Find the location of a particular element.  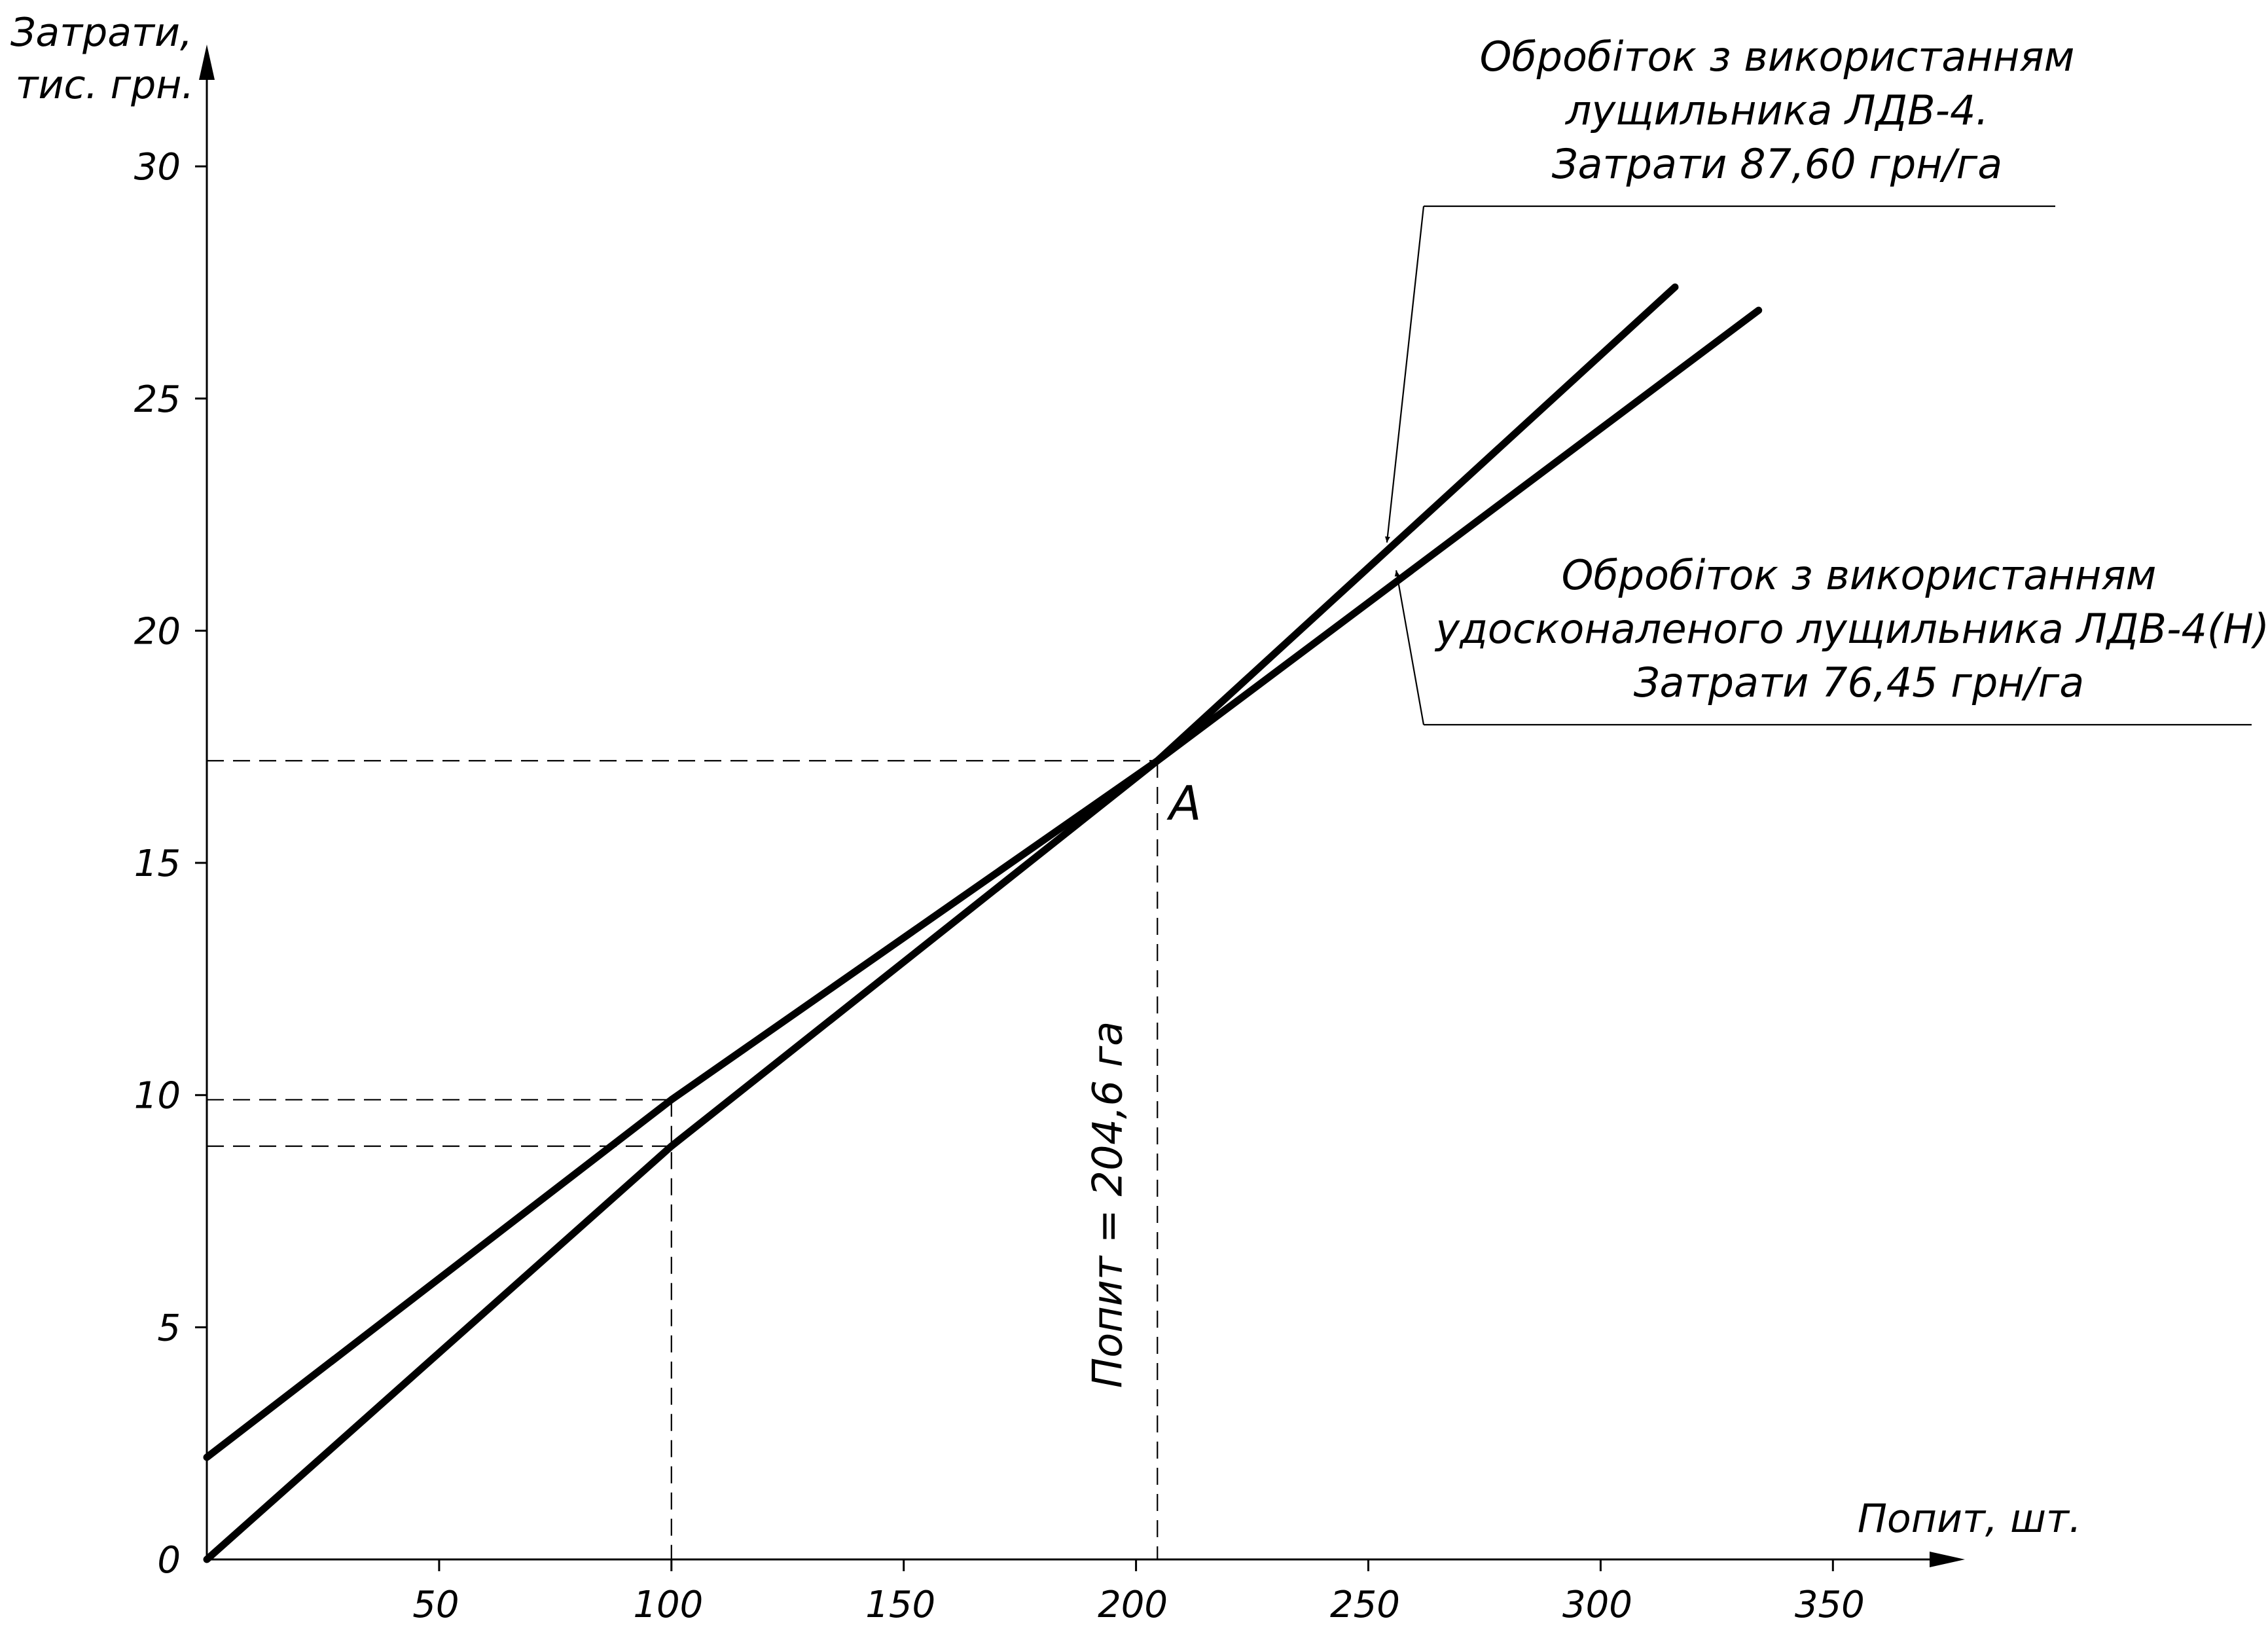

x-tick-label: 300 is located at coordinates (1597, 1605).